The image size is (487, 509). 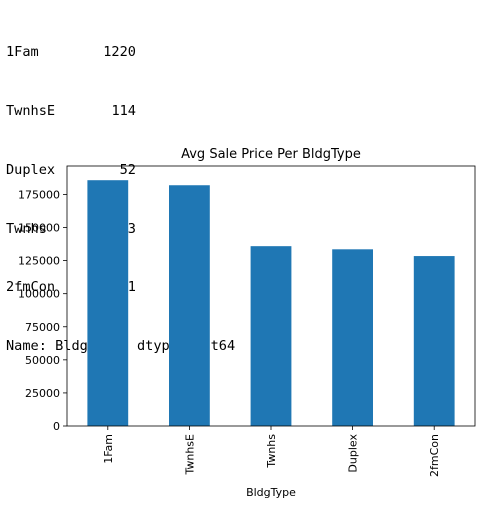 I want to click on bar-Duplex, so click(x=352, y=337).